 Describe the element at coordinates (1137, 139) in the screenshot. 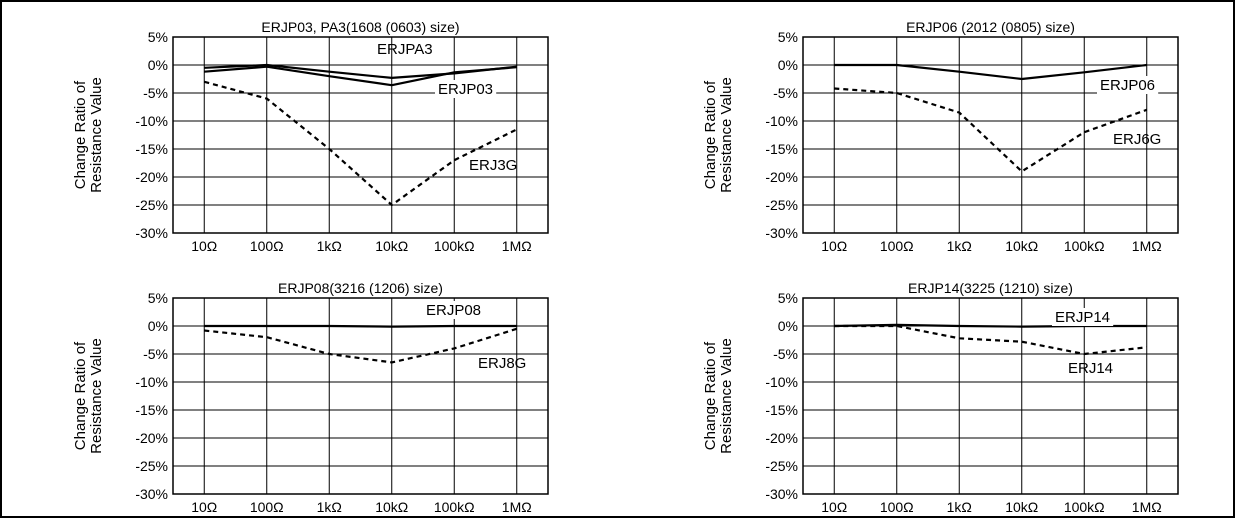

I see `series-label: ERJ6G` at that location.